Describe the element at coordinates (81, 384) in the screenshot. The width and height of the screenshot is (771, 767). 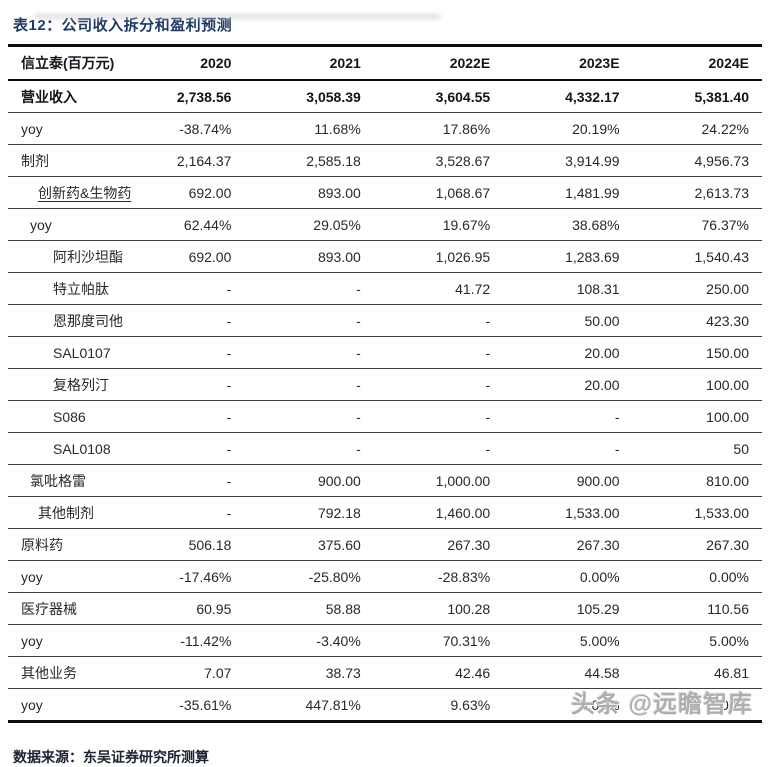
I see `row-label: 复格列汀` at that location.